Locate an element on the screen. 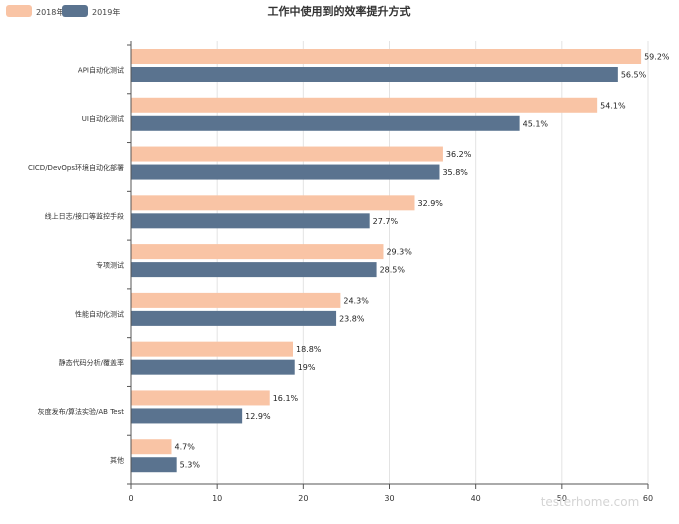 The image size is (679, 524). category-label: 性能自动化测试 is located at coordinates (99, 313).